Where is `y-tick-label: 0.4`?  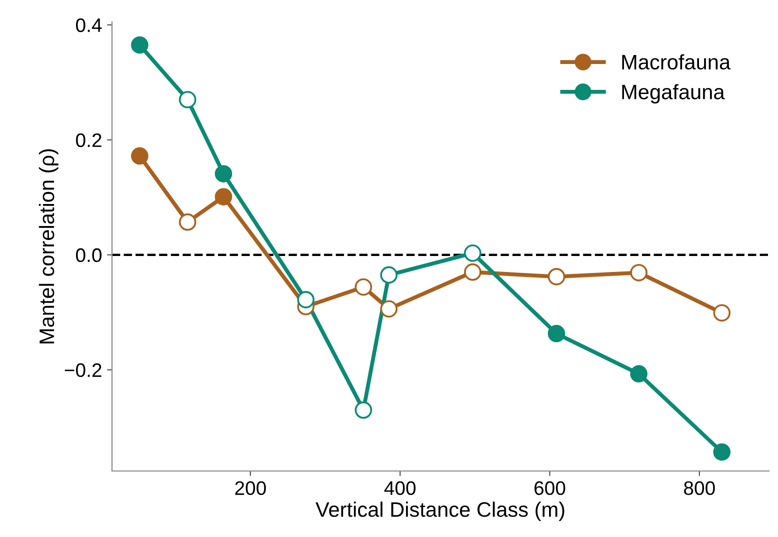
y-tick-label: 0.4 is located at coordinates (89, 25).